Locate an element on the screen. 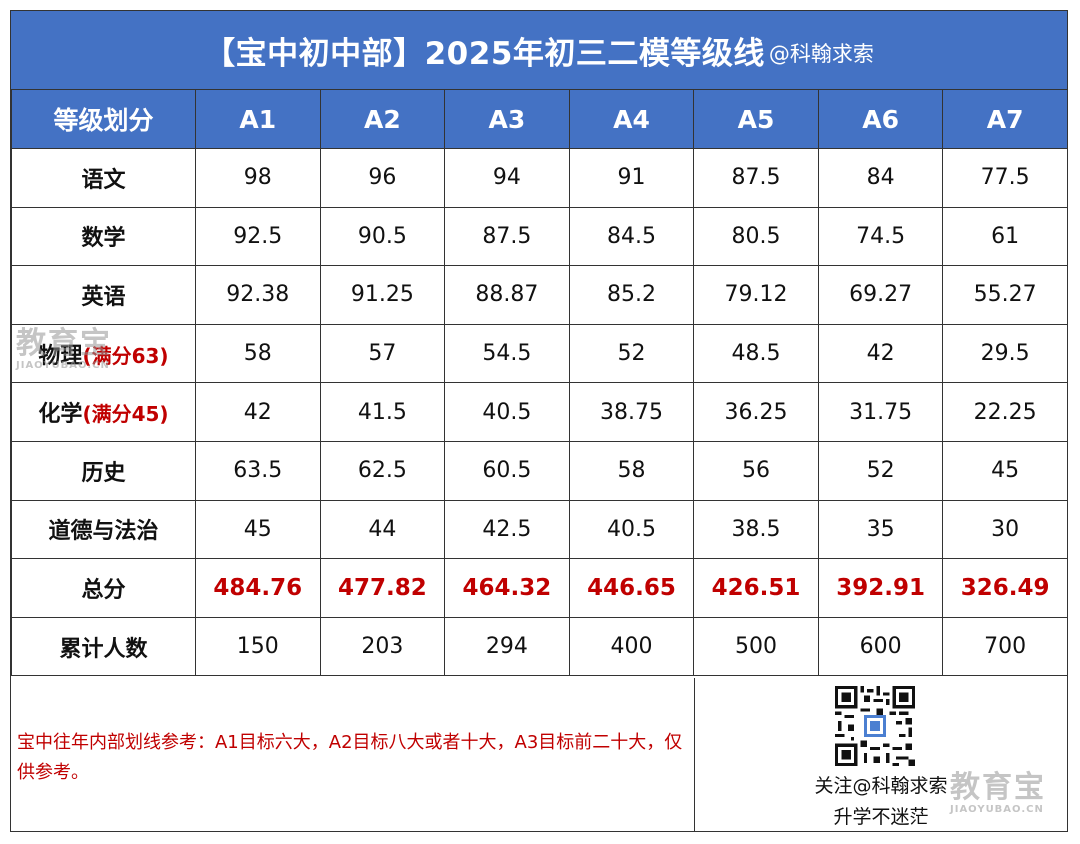 Image resolution: width=1080 pixels, height=844 pixels. table-row: 数学 92.5 90.5 87.5 84.5 80.5 74.5 61 is located at coordinates (539, 236).